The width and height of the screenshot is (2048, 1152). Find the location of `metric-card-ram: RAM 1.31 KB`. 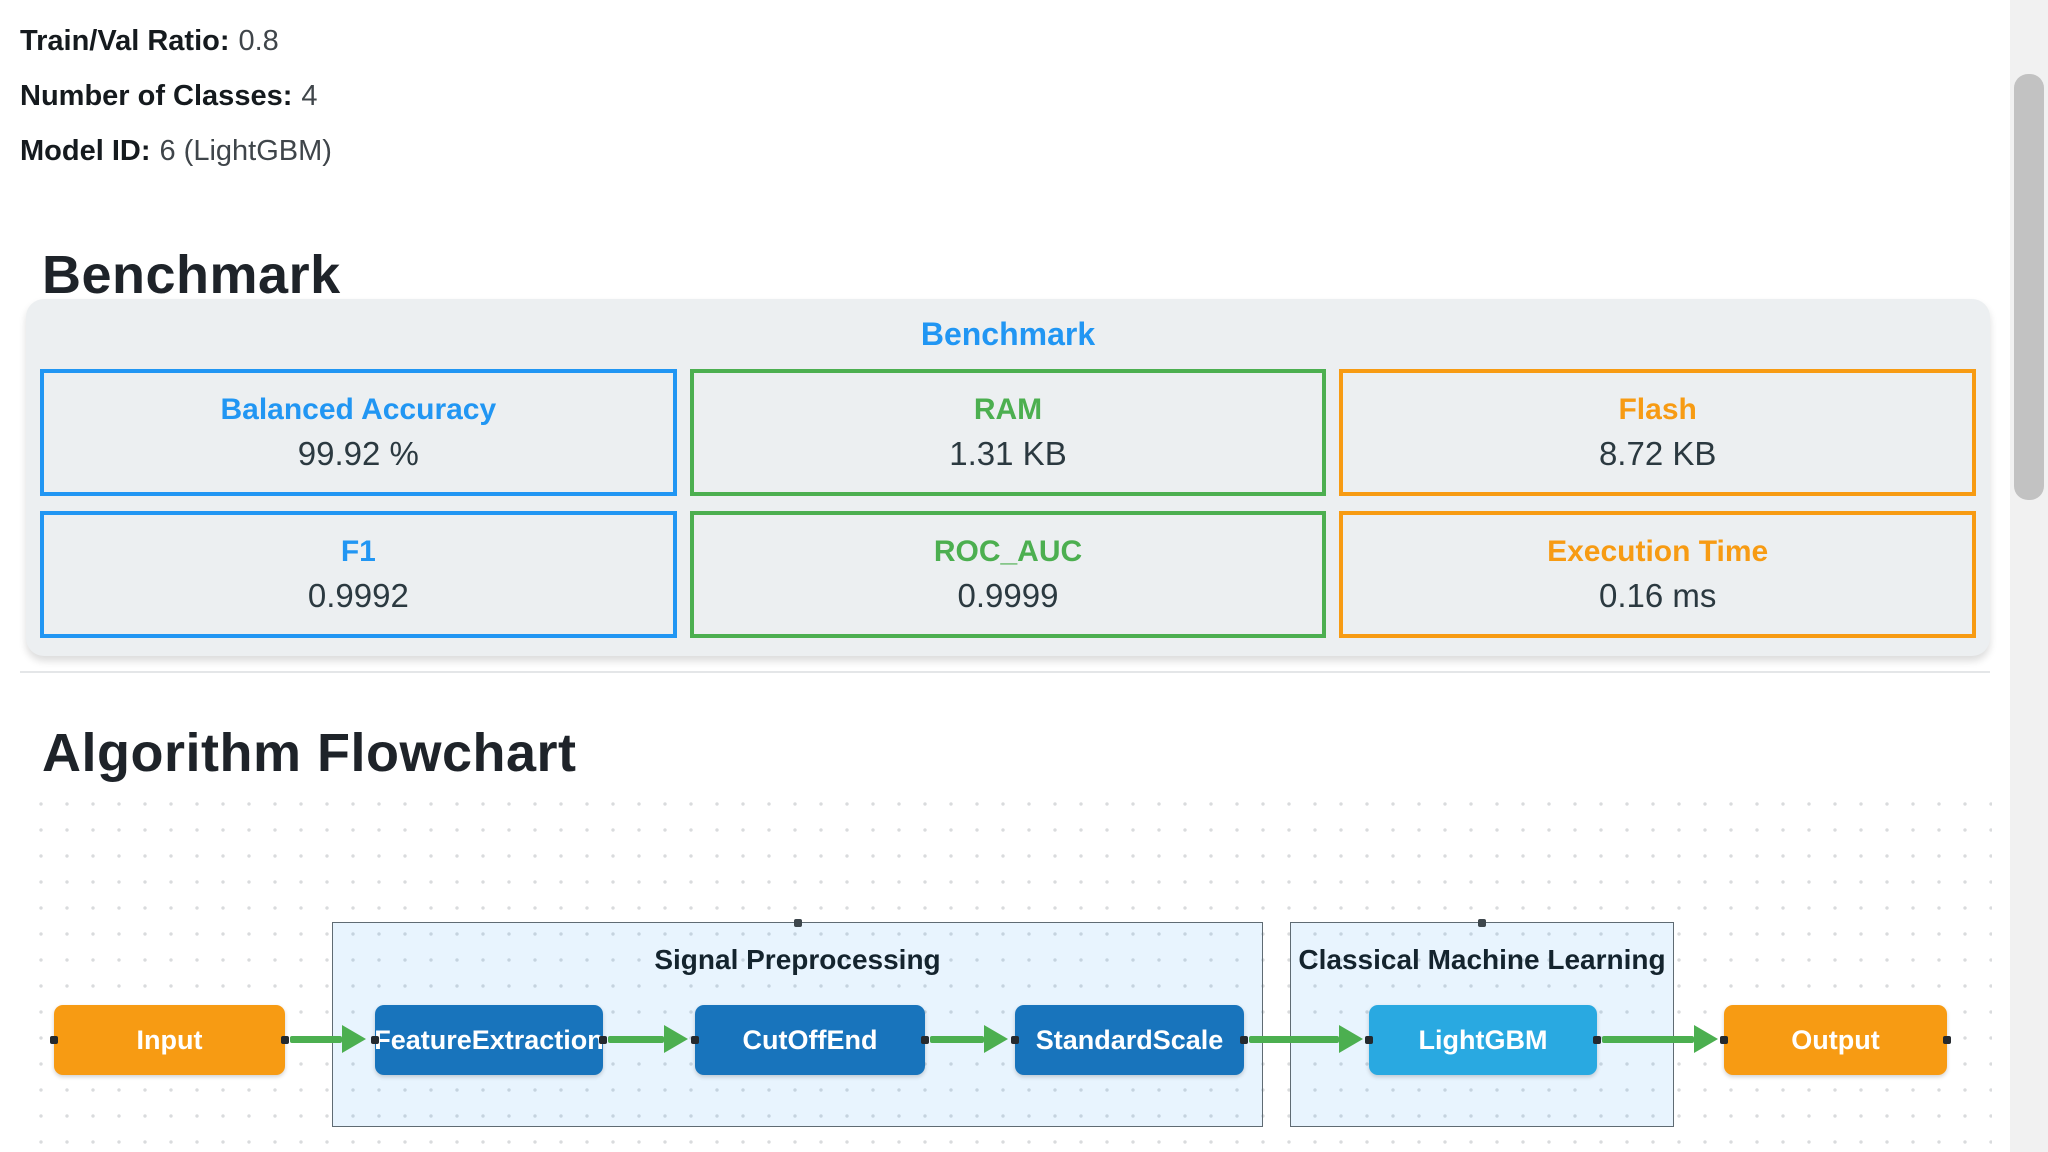

metric-card-ram: RAM 1.31 KB is located at coordinates (1008, 432).